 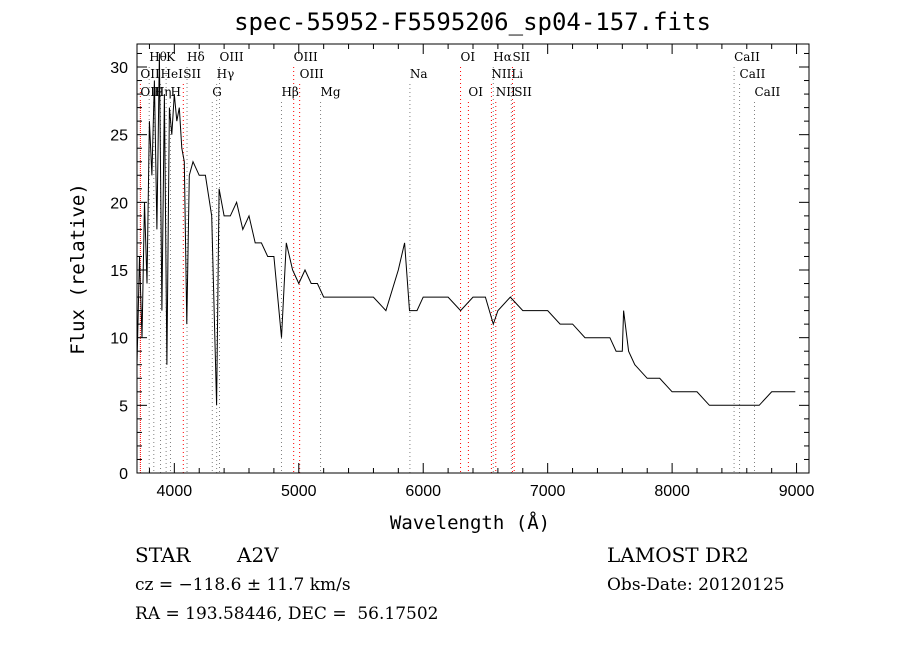 I want to click on marker-label: Mg, so click(x=331, y=92).